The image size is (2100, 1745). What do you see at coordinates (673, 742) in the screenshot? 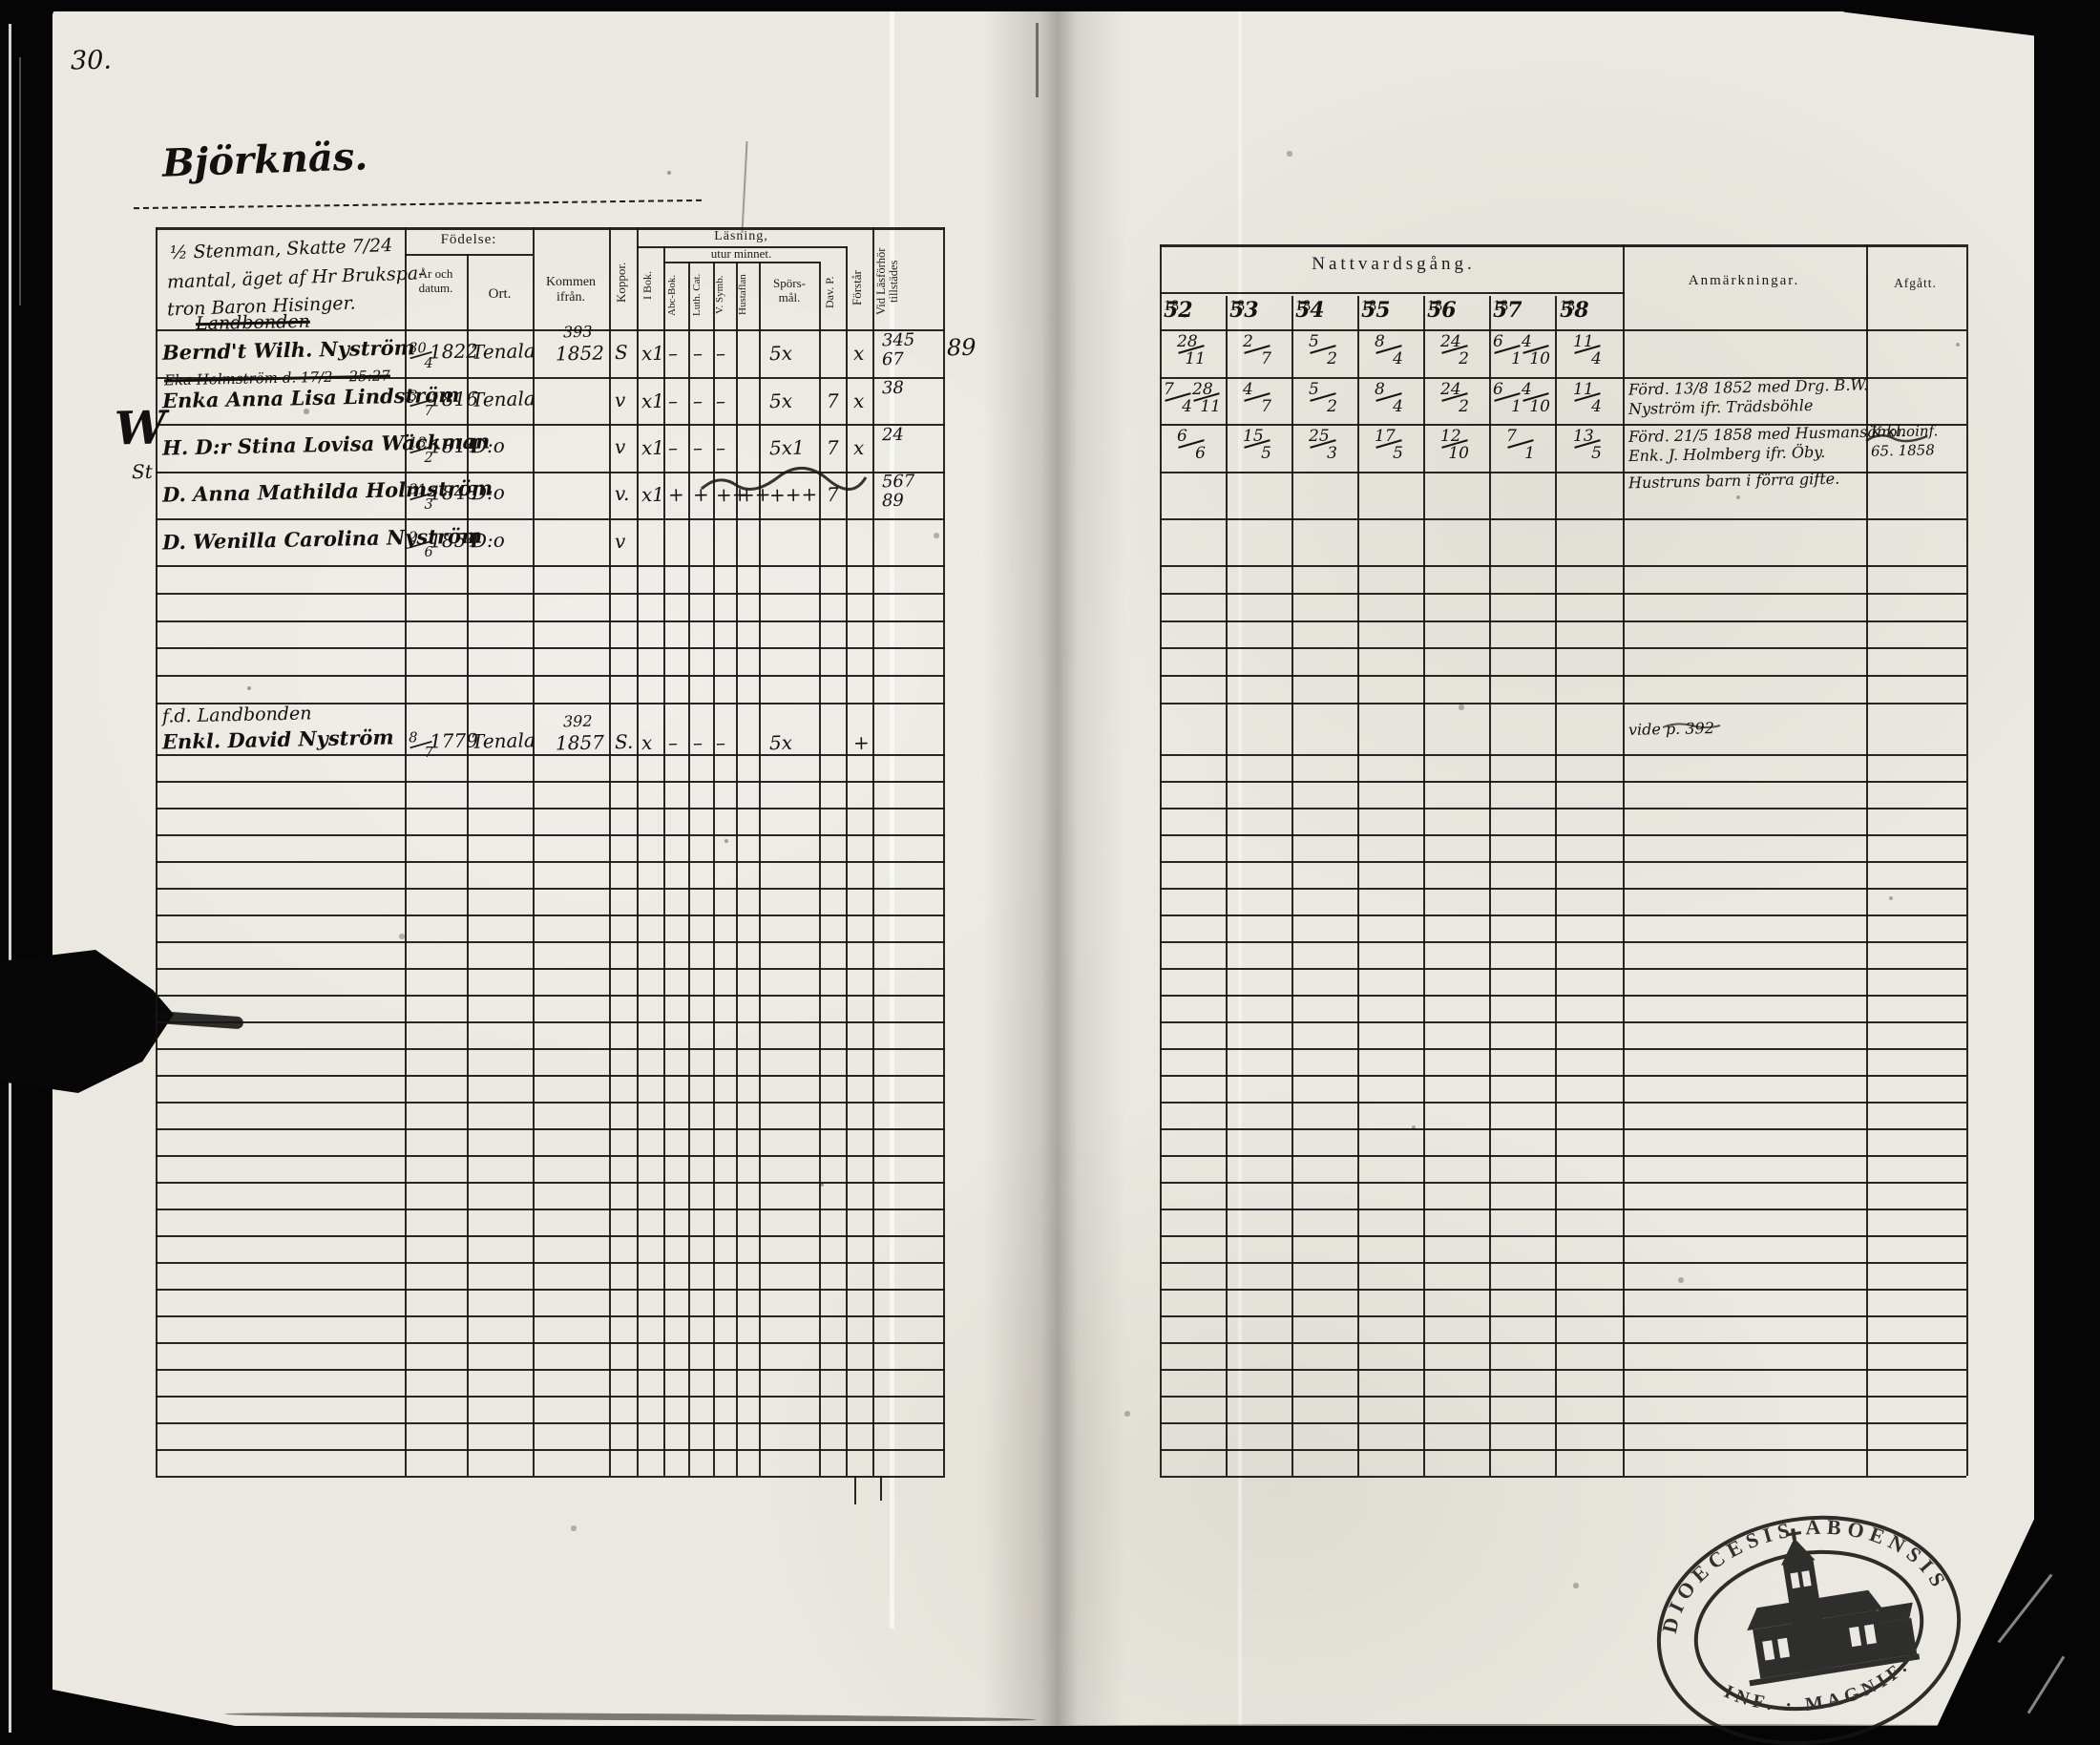
I see `reading-mark-abc-bok: –` at bounding box center [673, 742].